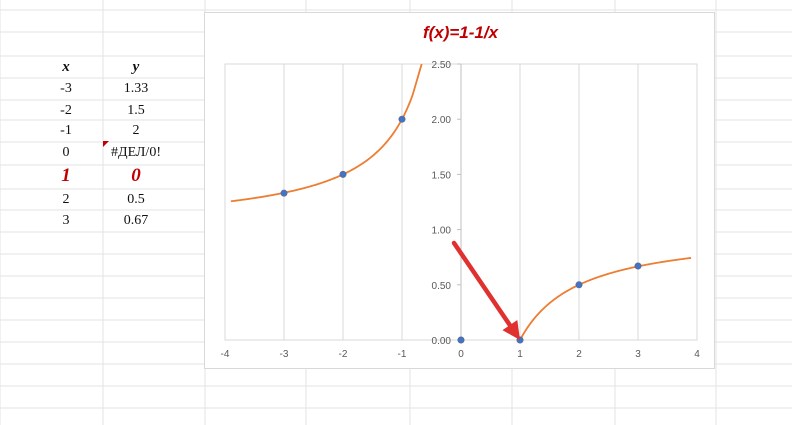  What do you see at coordinates (136, 199) in the screenshot?
I see `cell-y: 0.5` at bounding box center [136, 199].